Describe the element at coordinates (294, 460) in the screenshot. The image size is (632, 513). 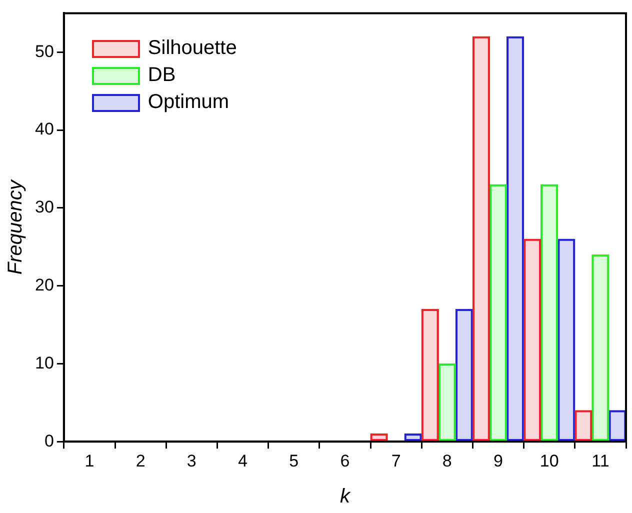
I see `x-tick-label: 5` at that location.